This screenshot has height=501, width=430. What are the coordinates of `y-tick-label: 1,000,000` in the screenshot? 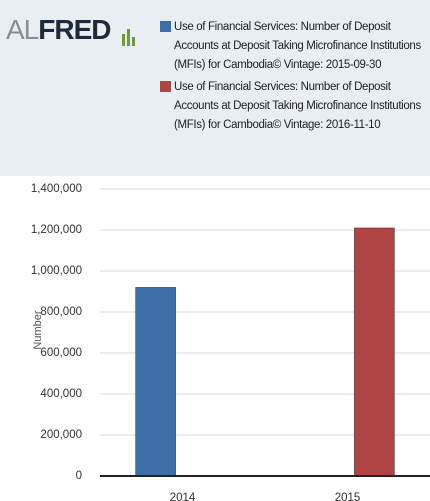 It's located at (56, 271).